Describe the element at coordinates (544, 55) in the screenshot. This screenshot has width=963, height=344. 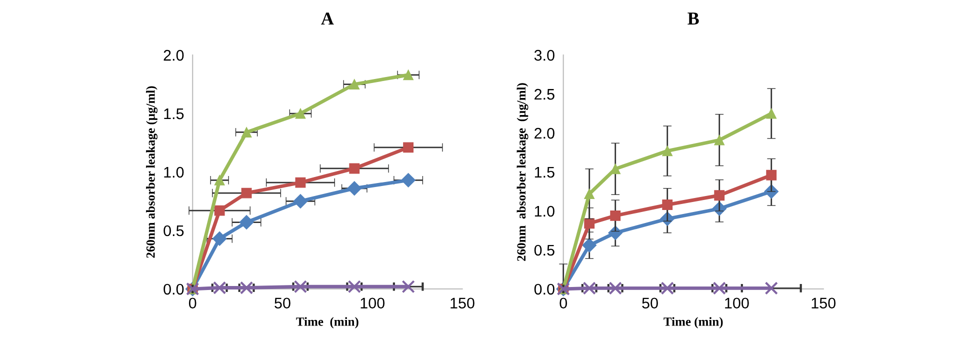
I see `y-tick-label: 3.0` at that location.